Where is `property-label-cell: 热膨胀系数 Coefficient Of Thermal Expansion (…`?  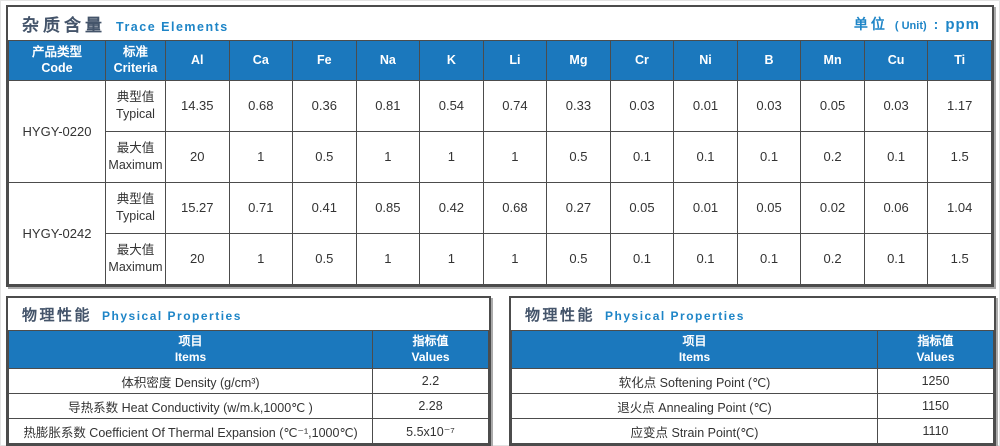
property-label-cell: 热膨胀系数 Coefficient Of Thermal Expansion (… is located at coordinates (190, 431).